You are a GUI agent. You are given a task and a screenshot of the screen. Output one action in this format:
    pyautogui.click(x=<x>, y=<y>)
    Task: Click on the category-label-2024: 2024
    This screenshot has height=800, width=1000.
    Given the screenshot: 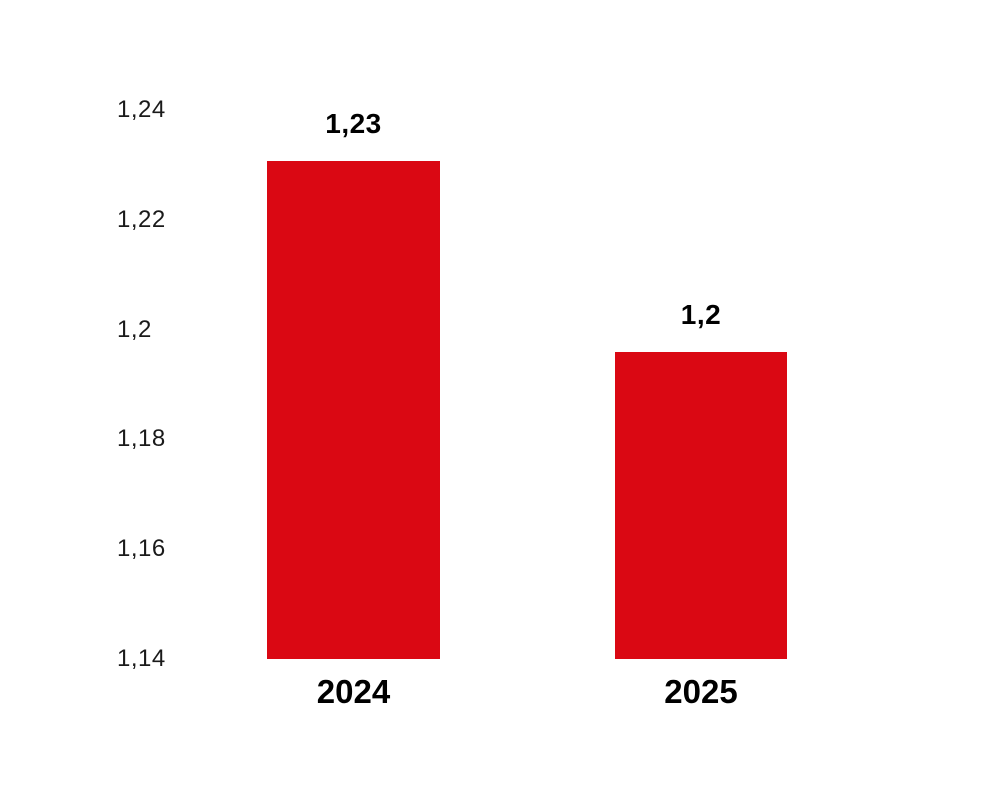 What is the action you would take?
    pyautogui.click(x=353, y=691)
    